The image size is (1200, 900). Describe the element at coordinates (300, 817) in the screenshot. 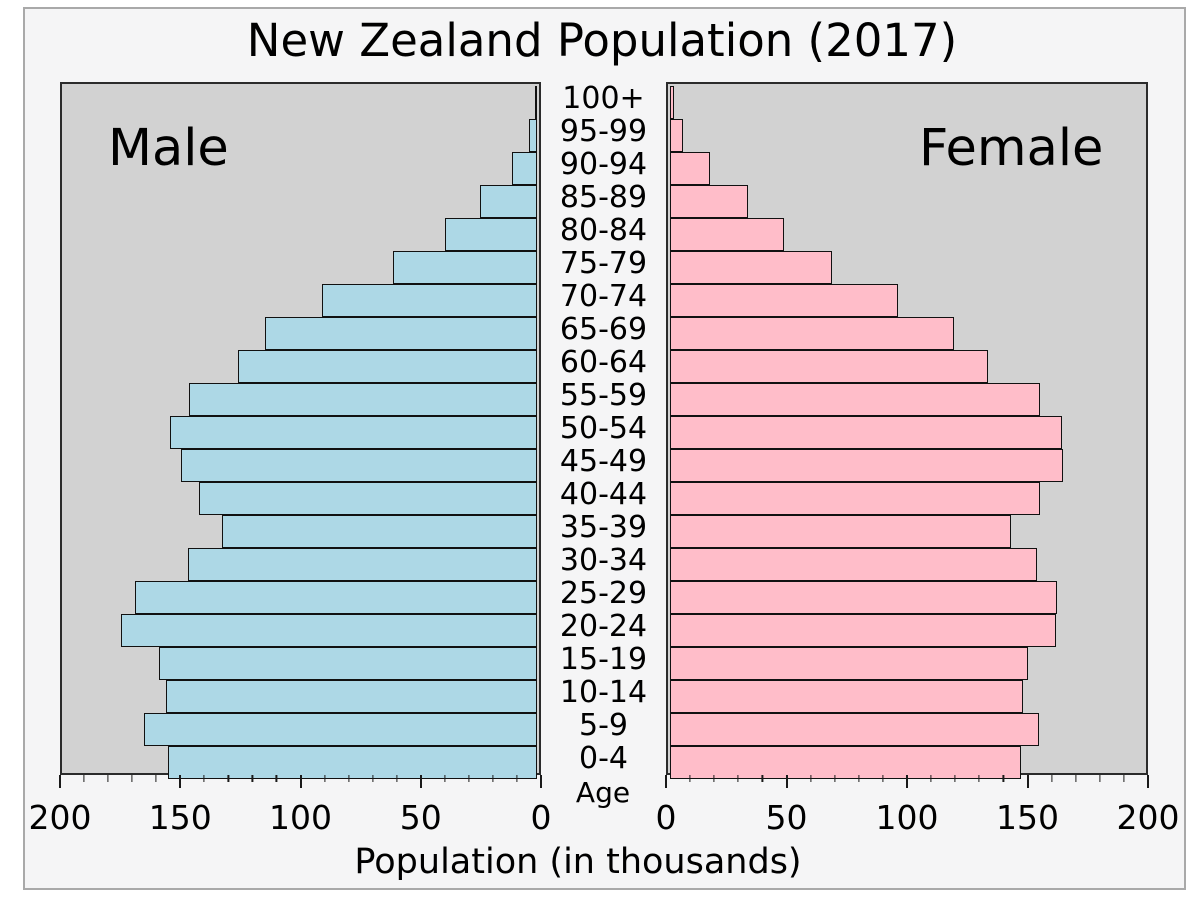

I see `tick-label-100: 100` at that location.